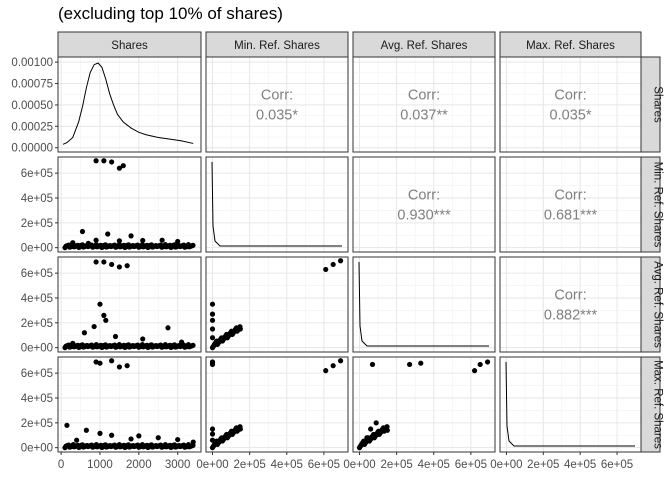 Image resolution: width=672 pixels, height=480 pixels. What do you see at coordinates (37, 324) in the screenshot?
I see `y-tick-label: 2e+05` at bounding box center [37, 324].